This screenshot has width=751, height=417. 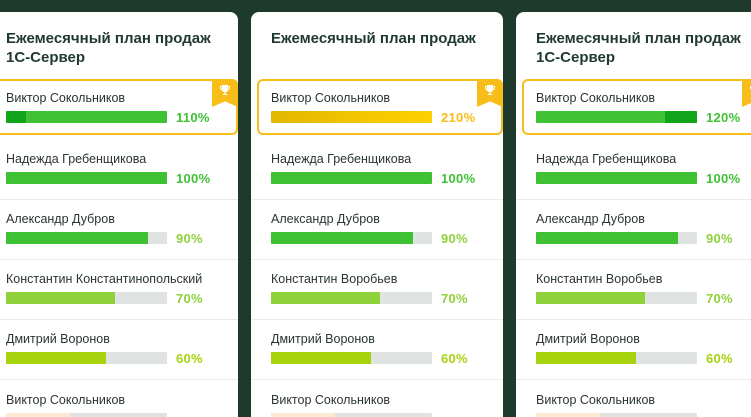 What do you see at coordinates (119, 290) in the screenshot?
I see `leaderboard-row: Константин Константинопольский 70%` at bounding box center [119, 290].